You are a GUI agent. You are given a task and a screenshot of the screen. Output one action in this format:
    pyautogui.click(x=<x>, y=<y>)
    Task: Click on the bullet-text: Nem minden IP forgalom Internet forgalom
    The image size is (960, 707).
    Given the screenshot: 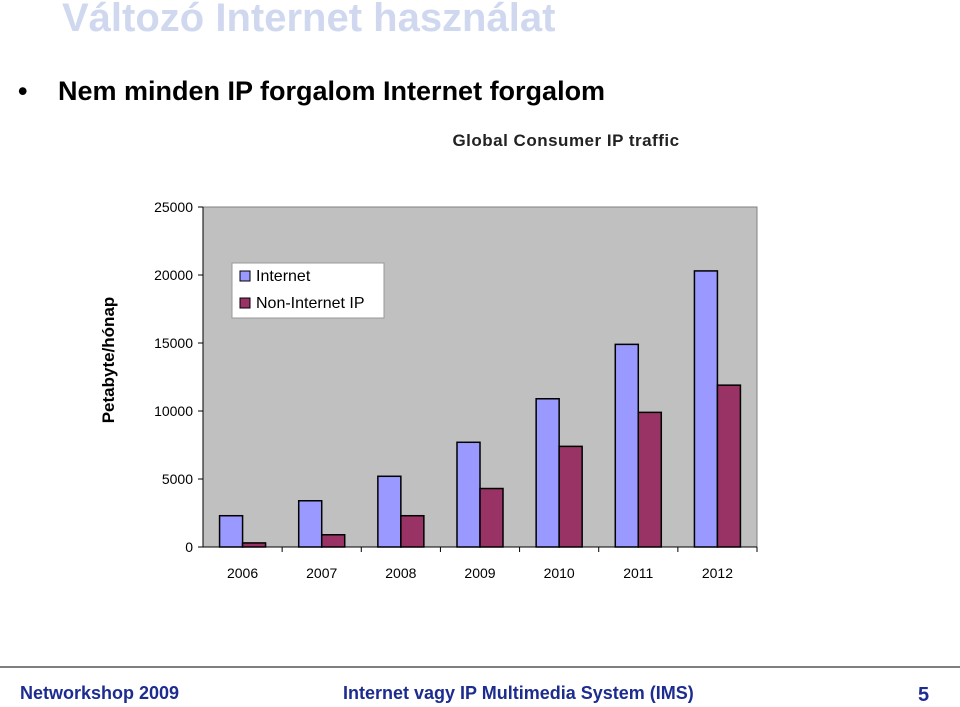 What is the action you would take?
    pyautogui.click(x=332, y=91)
    